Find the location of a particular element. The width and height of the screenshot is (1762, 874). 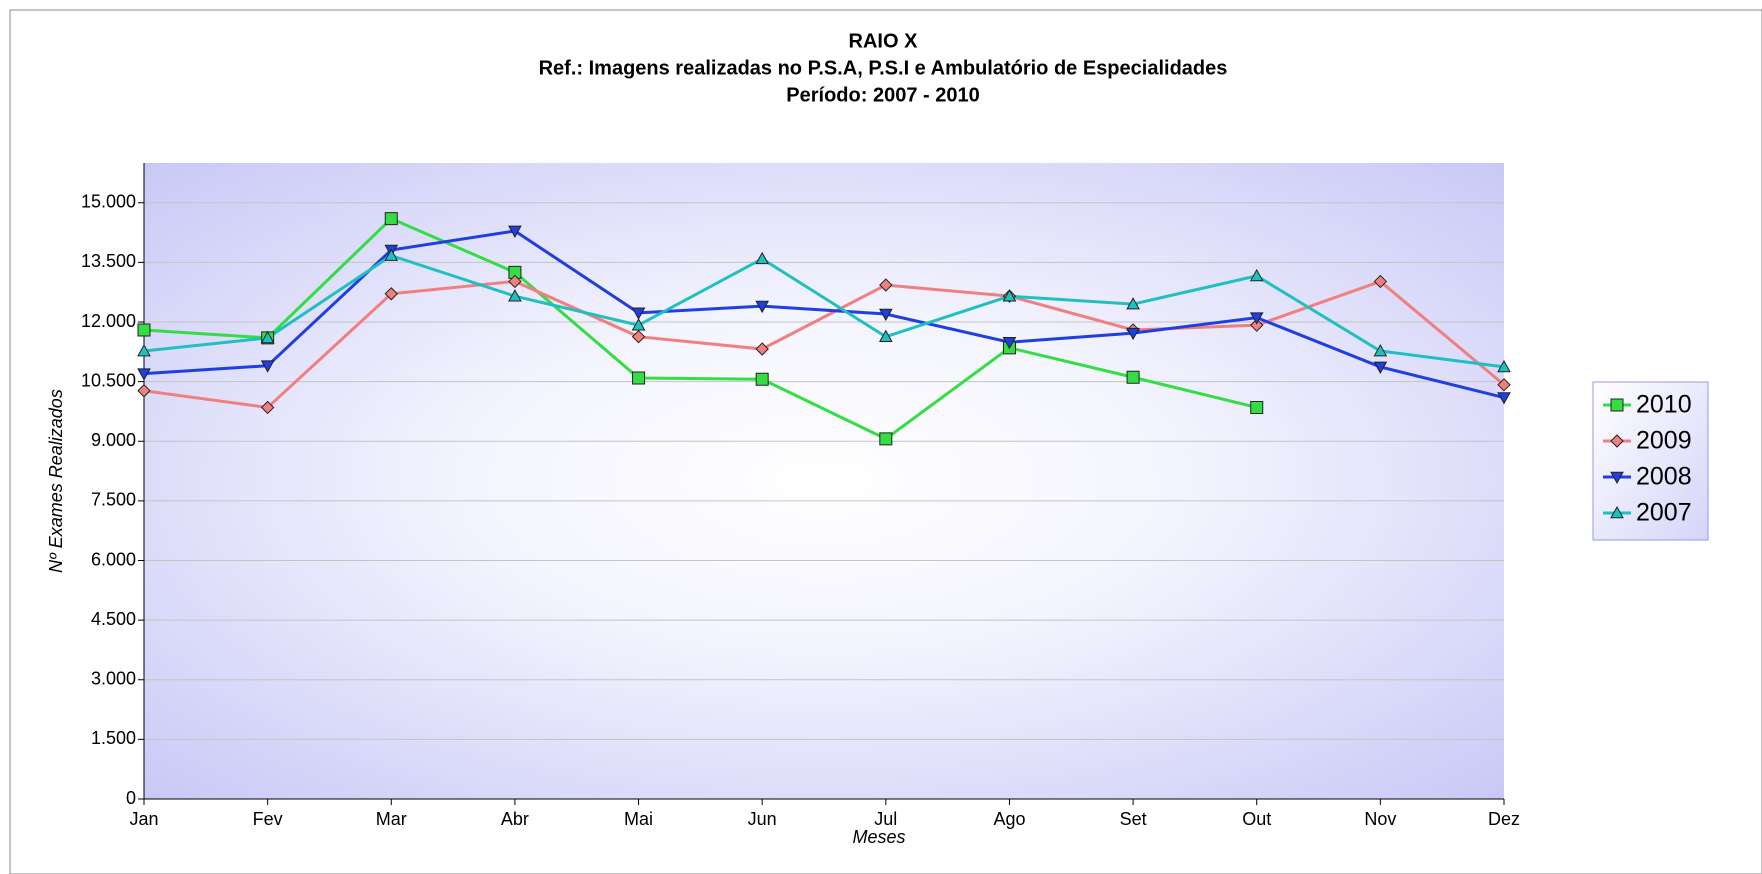

y-tick-label: 7.500 is located at coordinates (113, 500).